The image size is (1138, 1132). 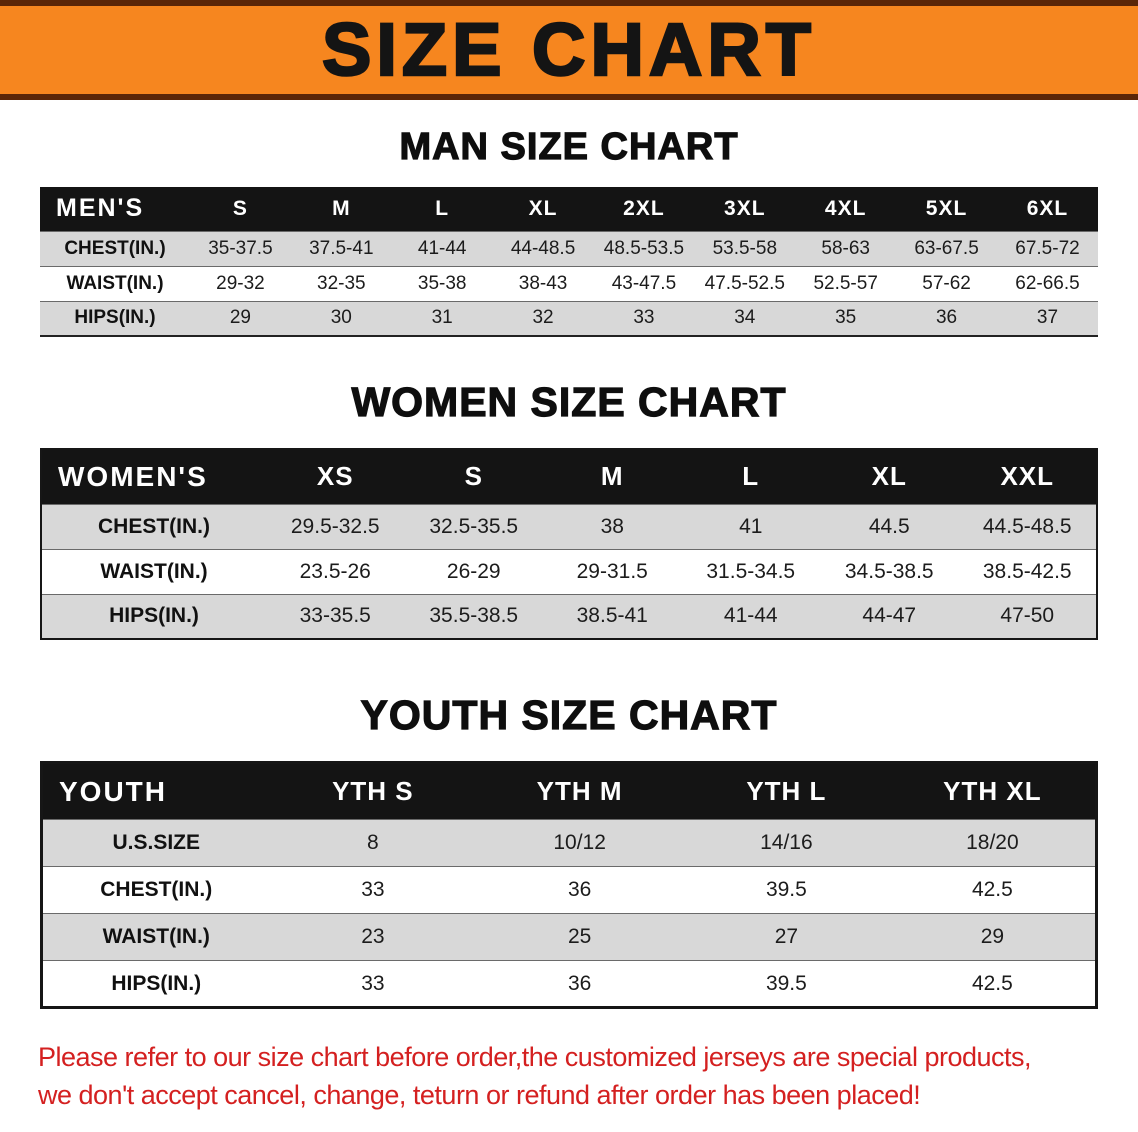 I want to click on value-cell: 38, so click(x=612, y=526).